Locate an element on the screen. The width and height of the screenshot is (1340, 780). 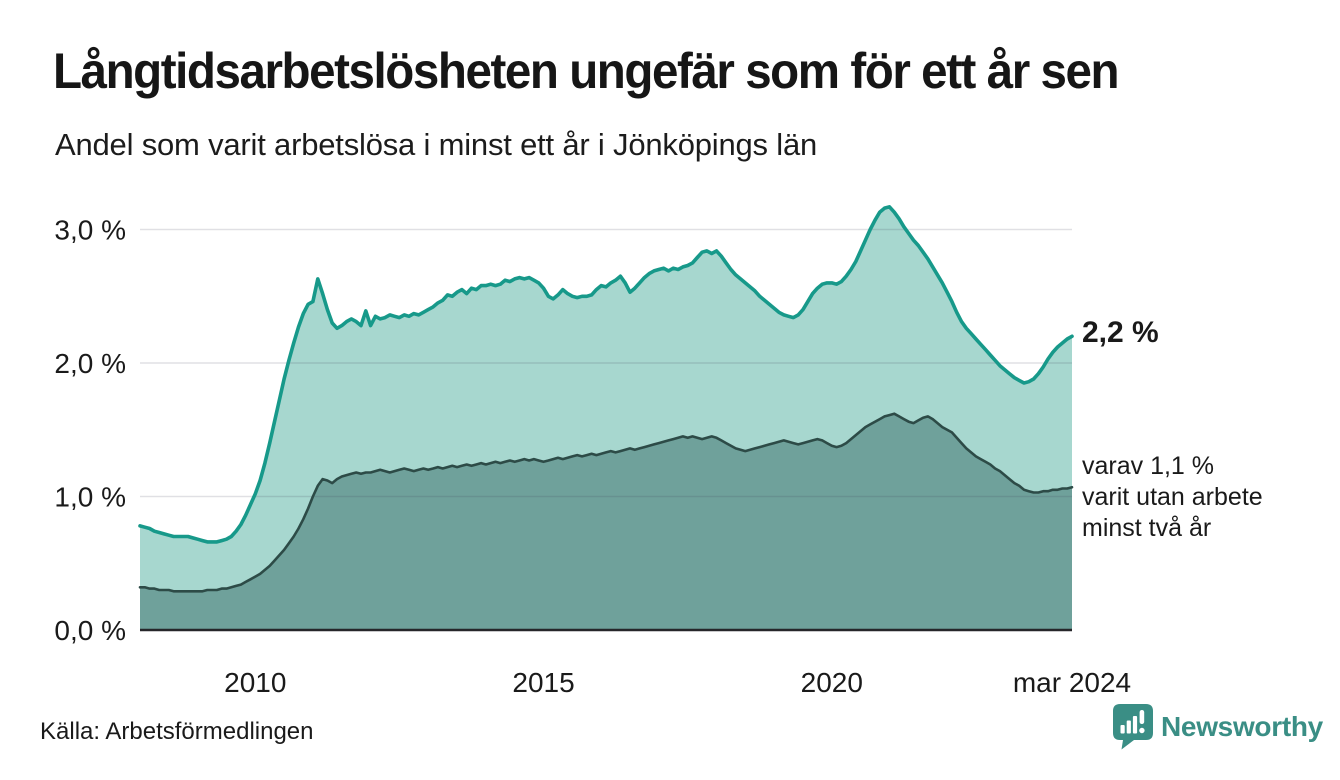
annotation-line: varav 1,1 % is located at coordinates (1148, 466).